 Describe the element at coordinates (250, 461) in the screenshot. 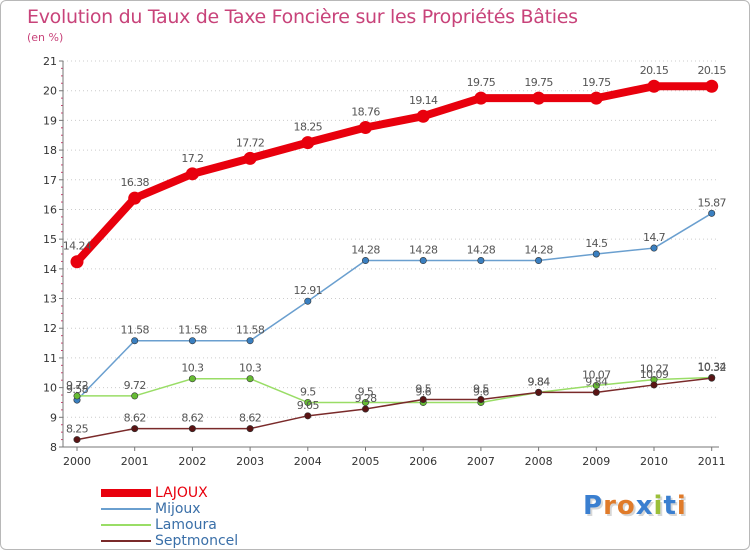

I see `x-tick-label: 2003` at that location.